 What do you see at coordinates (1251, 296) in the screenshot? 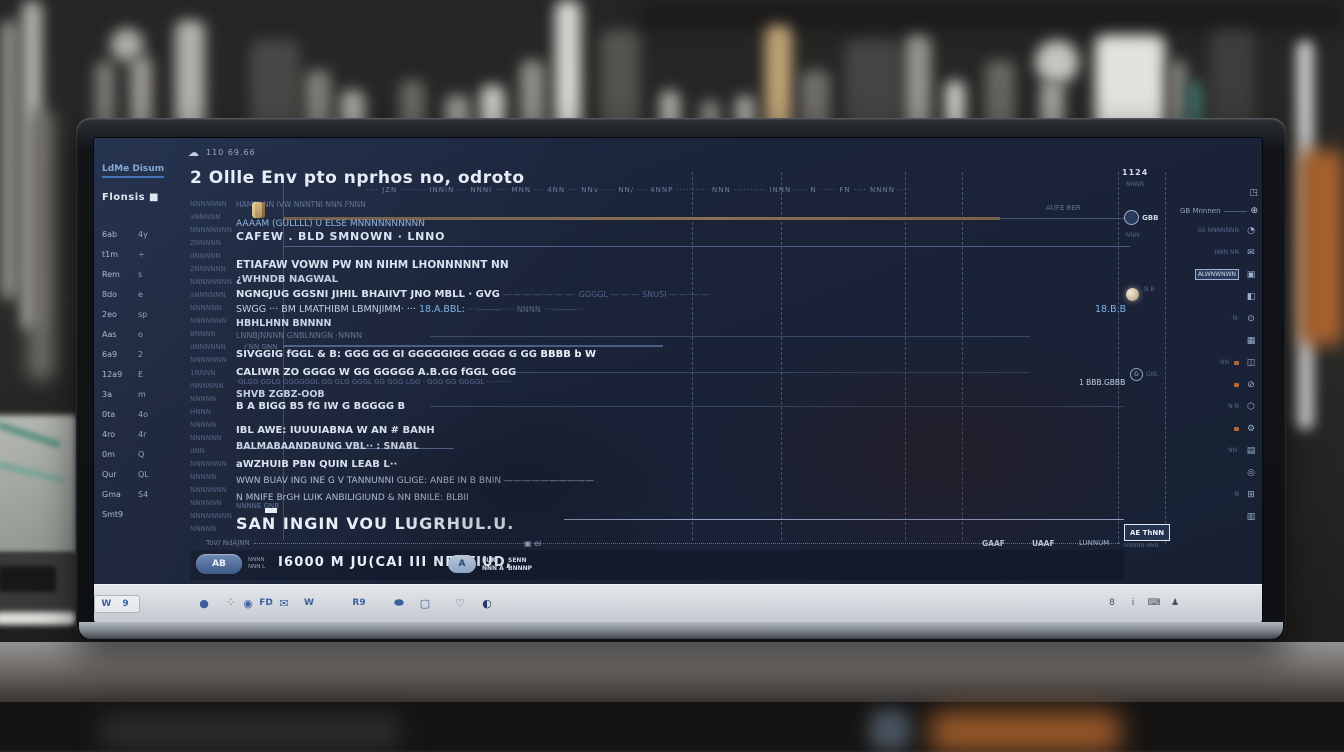
I see `panel-row-icon: ◧` at bounding box center [1251, 296].